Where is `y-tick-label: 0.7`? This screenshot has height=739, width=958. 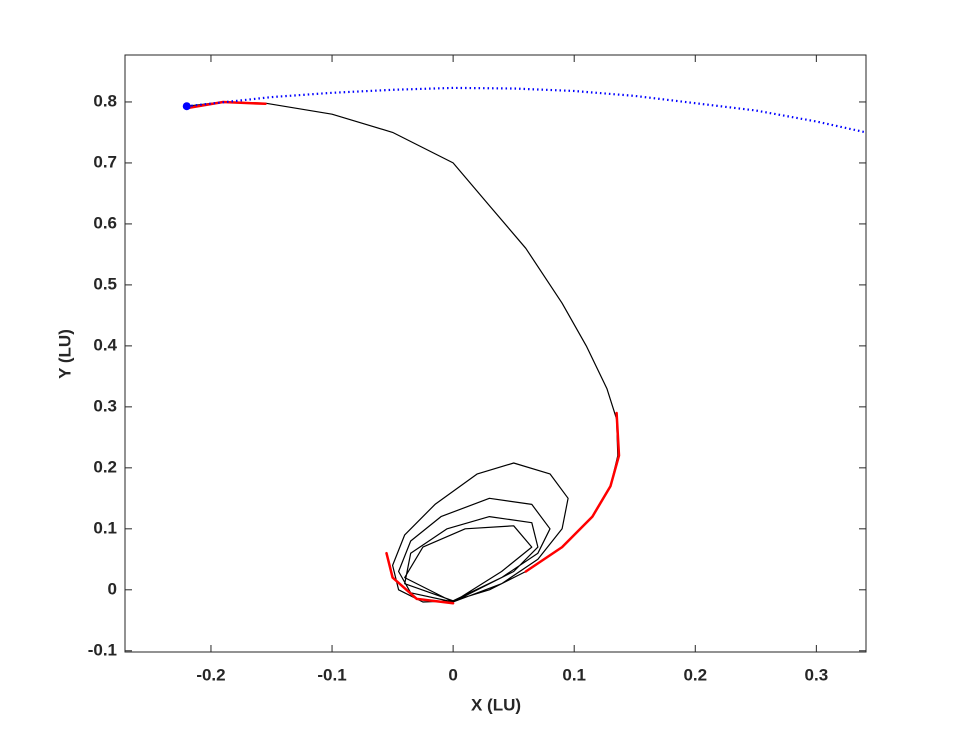
y-tick-label: 0.7 is located at coordinates (105, 161).